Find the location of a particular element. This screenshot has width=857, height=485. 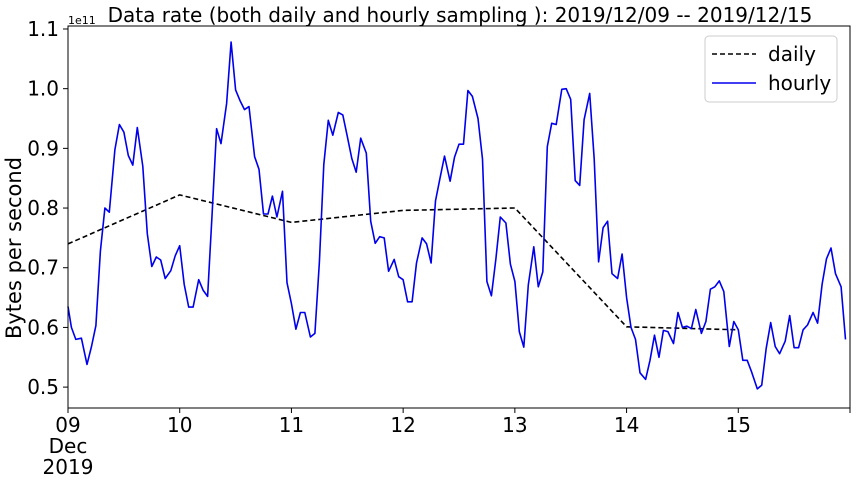

y-tick-label: 0.6 is located at coordinates (43, 327).